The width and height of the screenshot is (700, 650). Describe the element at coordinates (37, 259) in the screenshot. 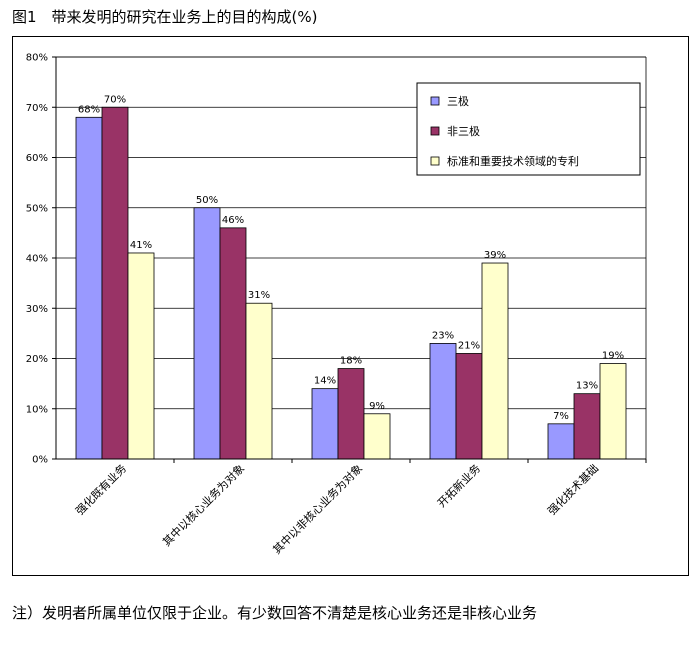

I see `y-tick-label: 40%` at that location.